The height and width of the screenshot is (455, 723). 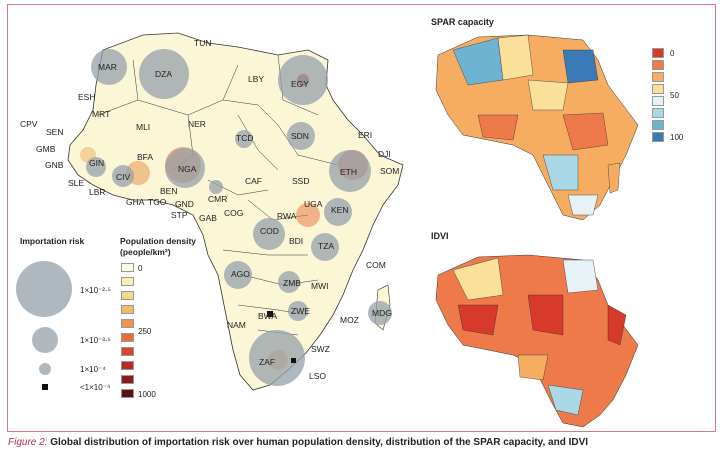 What do you see at coordinates (244, 139) in the screenshot?
I see `risk-bubble-tcd` at bounding box center [244, 139].